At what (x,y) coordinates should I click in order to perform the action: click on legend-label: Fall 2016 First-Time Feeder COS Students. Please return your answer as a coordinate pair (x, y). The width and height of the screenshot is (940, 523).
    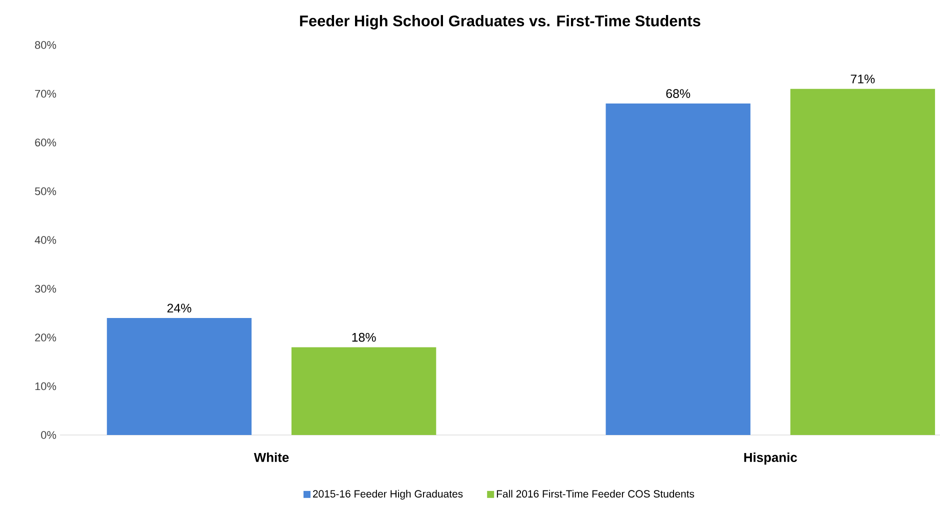
    Looking at the image, I should click on (595, 494).